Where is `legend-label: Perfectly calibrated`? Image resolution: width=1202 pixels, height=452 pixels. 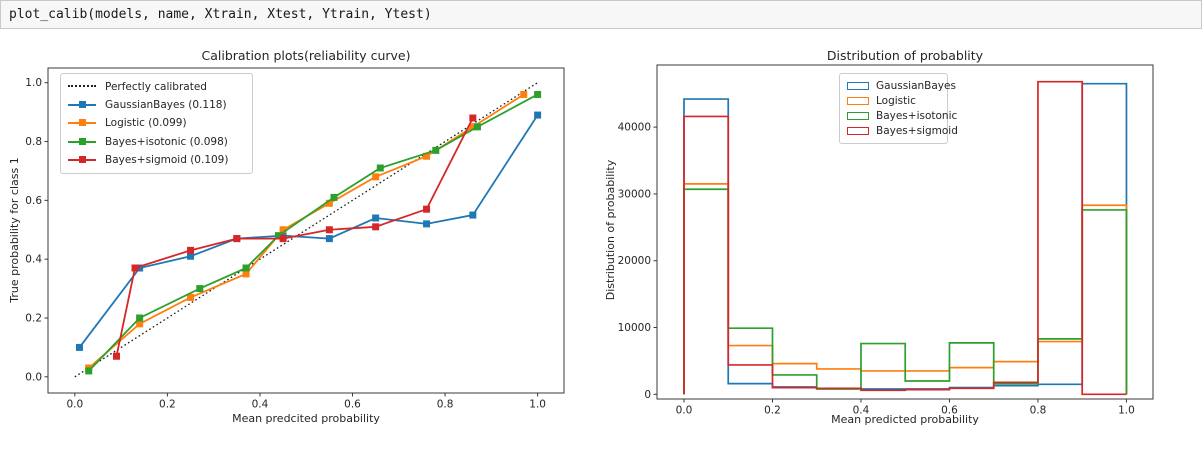 legend-label: Perfectly calibrated is located at coordinates (156, 87).